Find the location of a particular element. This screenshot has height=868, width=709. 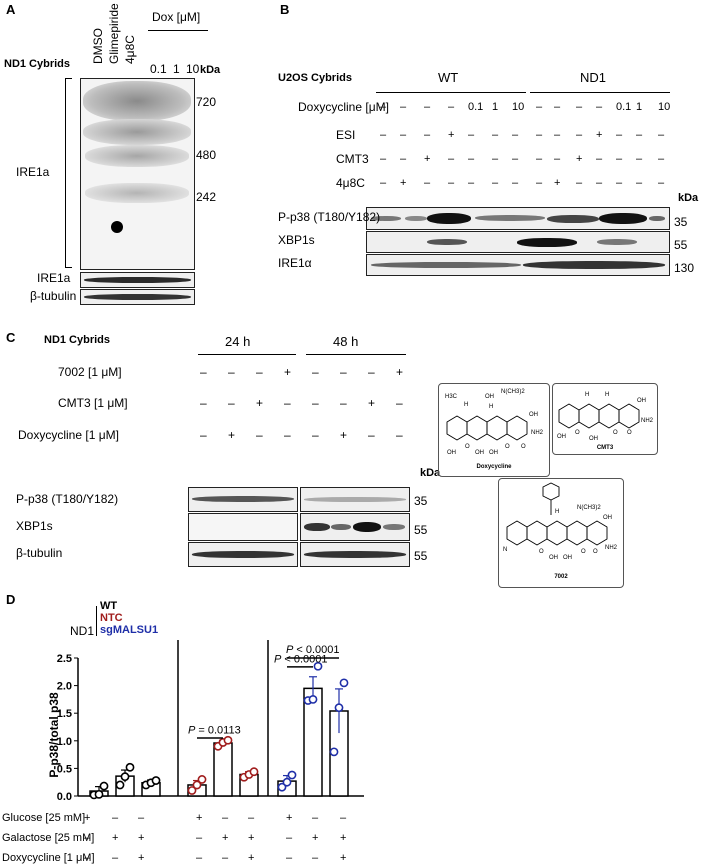

blot-tubulin-a is located at coordinates (137, 297).